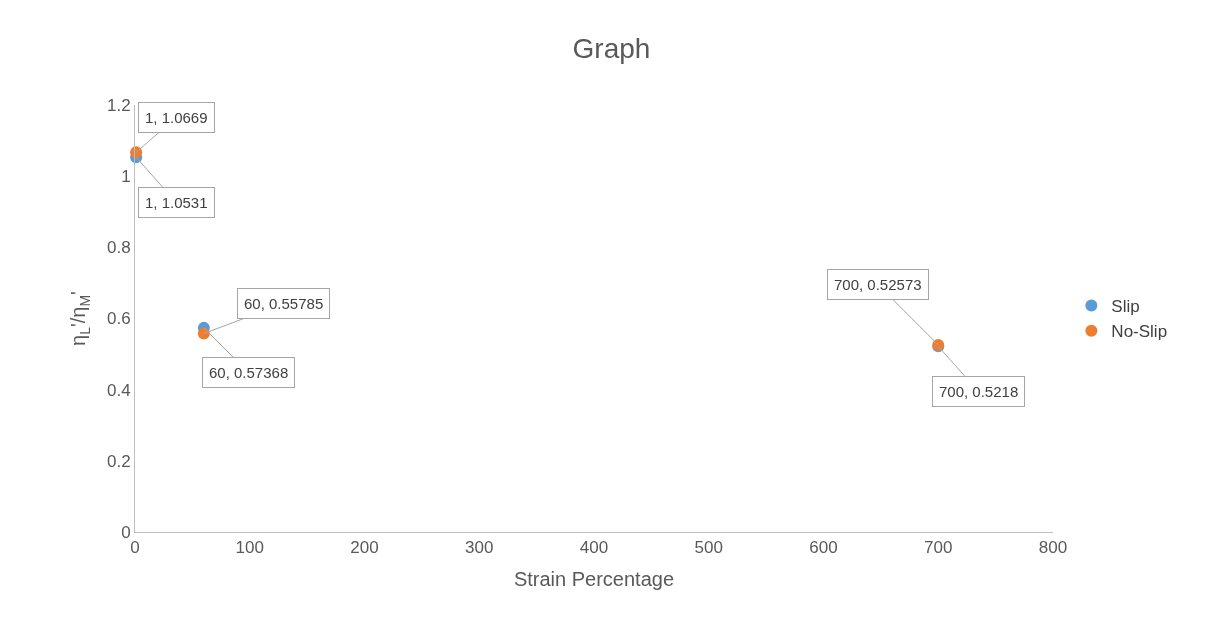 The width and height of the screenshot is (1223, 642). Describe the element at coordinates (176, 202) in the screenshot. I see `data-label: 1, 1.0531` at that location.